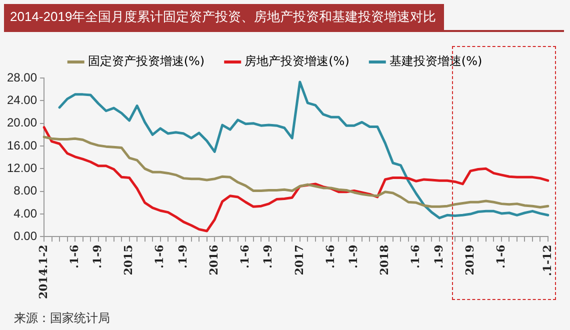  What do you see at coordinates (547, 260) in the screenshot?
I see `x-tick-label: .1-12` at bounding box center [547, 260].